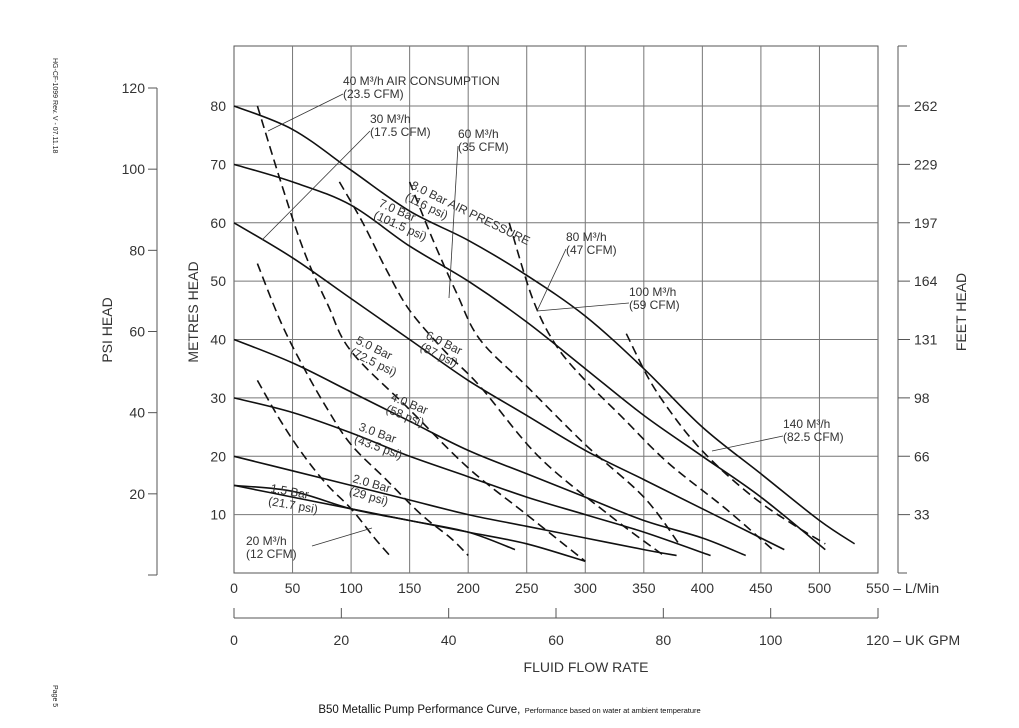  Describe the element at coordinates (654, 305) in the screenshot. I see `series-label-line: (59 CFM)` at that location.